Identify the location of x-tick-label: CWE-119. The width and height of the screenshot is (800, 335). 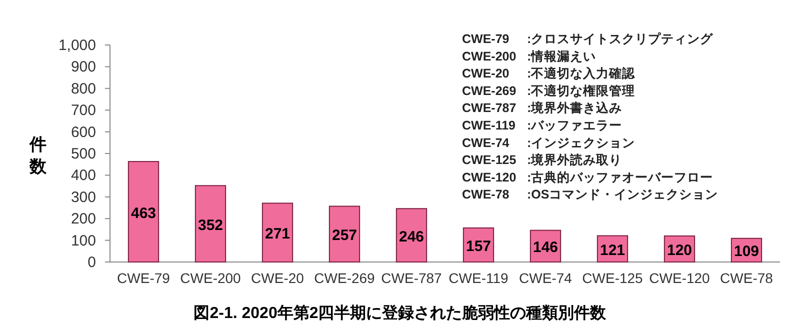
(478, 278).